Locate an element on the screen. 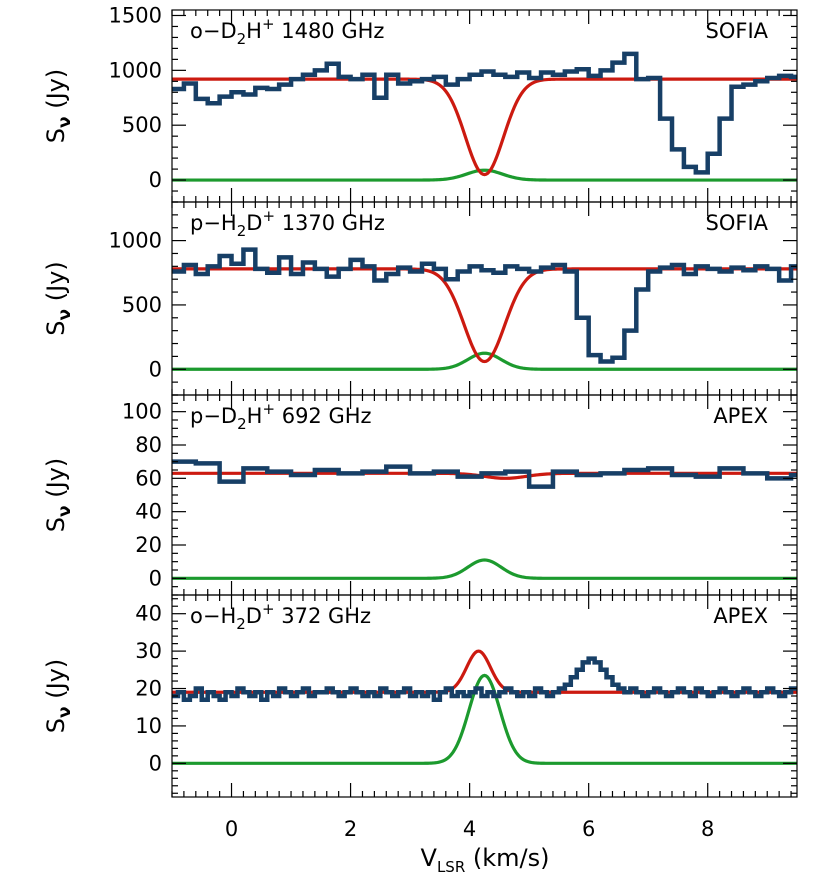 Image resolution: width=831 pixels, height=890 pixels. telescope-label-p-h2d: SOFIA is located at coordinates (737, 223).